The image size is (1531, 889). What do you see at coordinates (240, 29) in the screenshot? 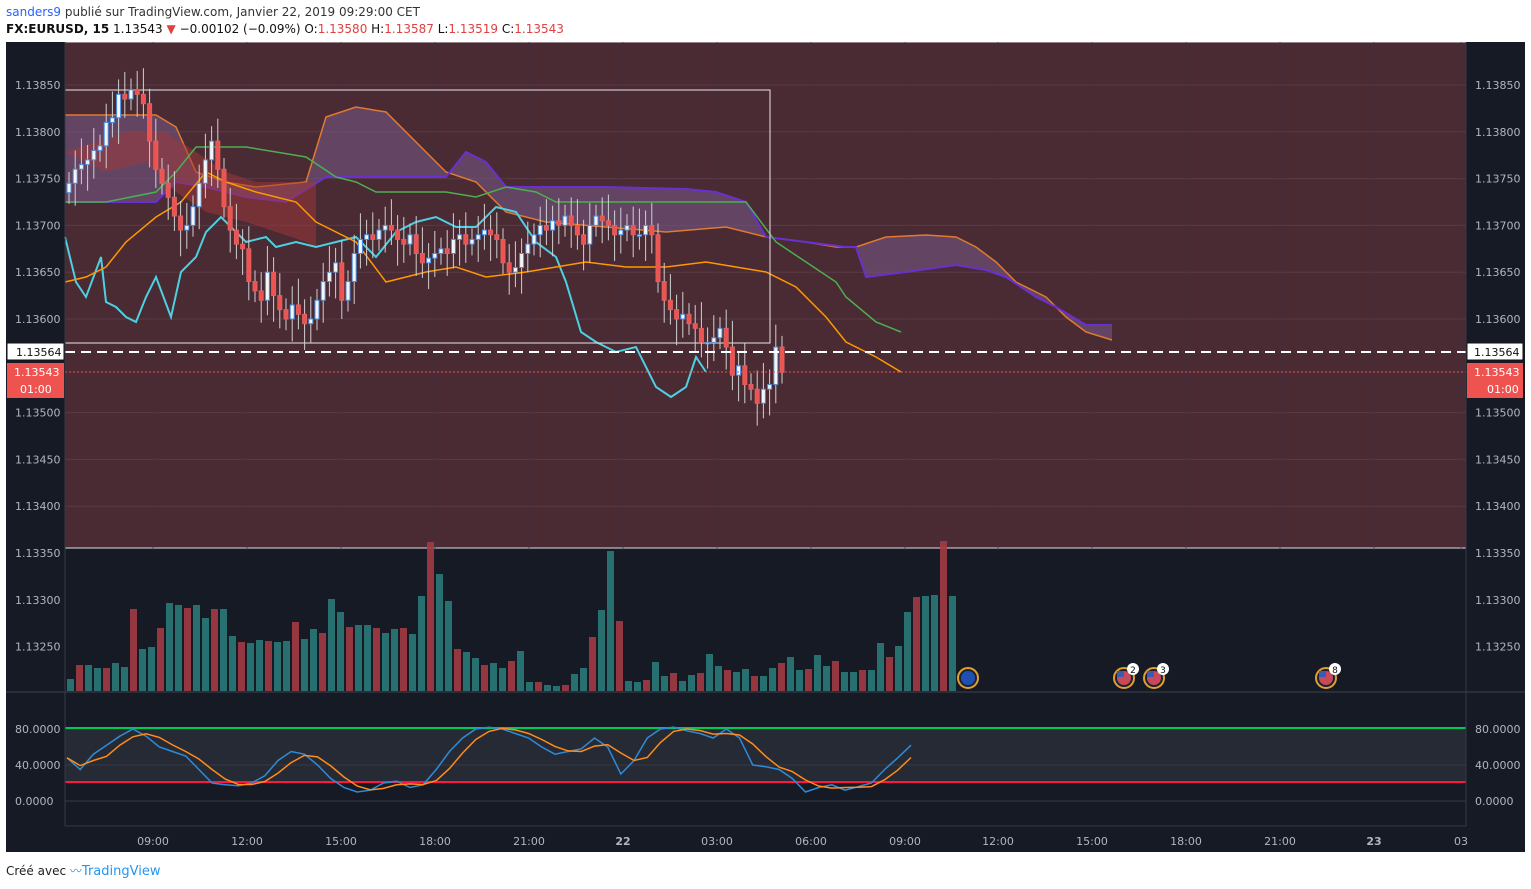
I see `price-change: −0.00102 (−0.09%)` at bounding box center [240, 29].